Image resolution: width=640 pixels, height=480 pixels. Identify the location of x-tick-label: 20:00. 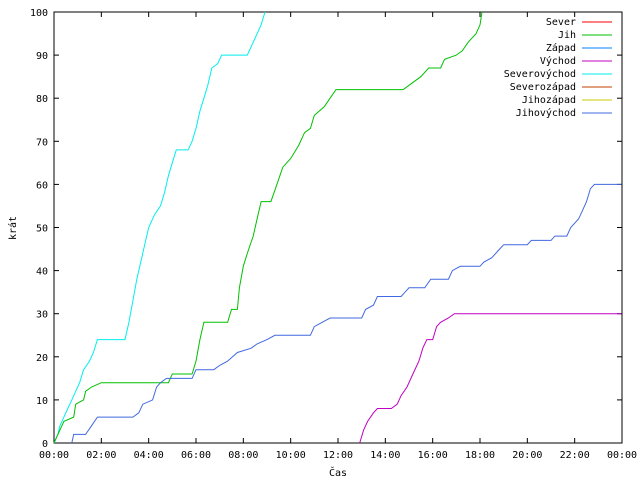
(527, 455).